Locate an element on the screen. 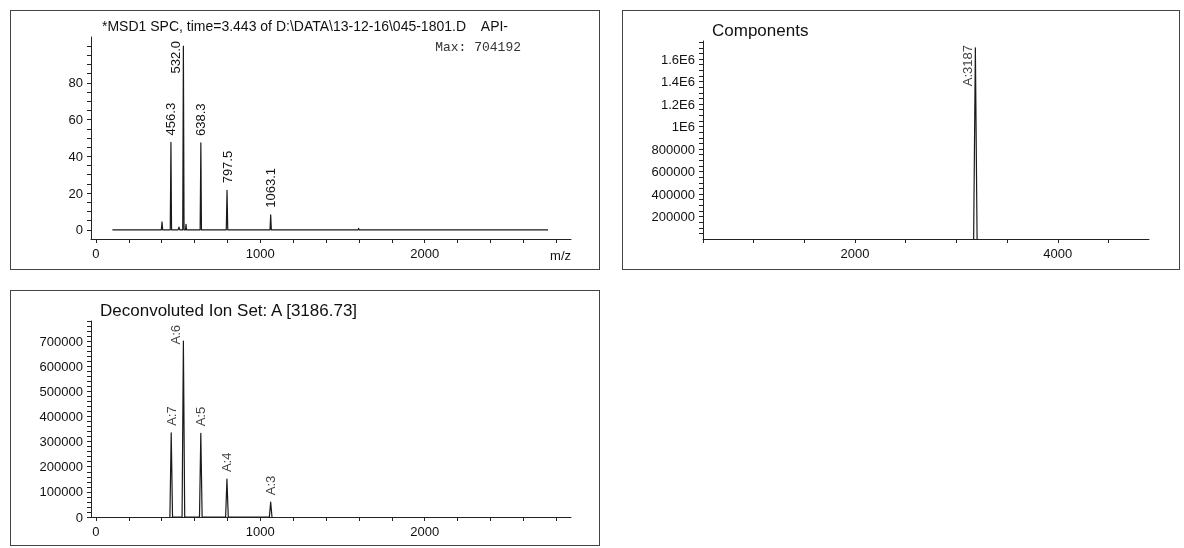 The image size is (1184, 548). y-tick-label: 700000 is located at coordinates (61, 341).